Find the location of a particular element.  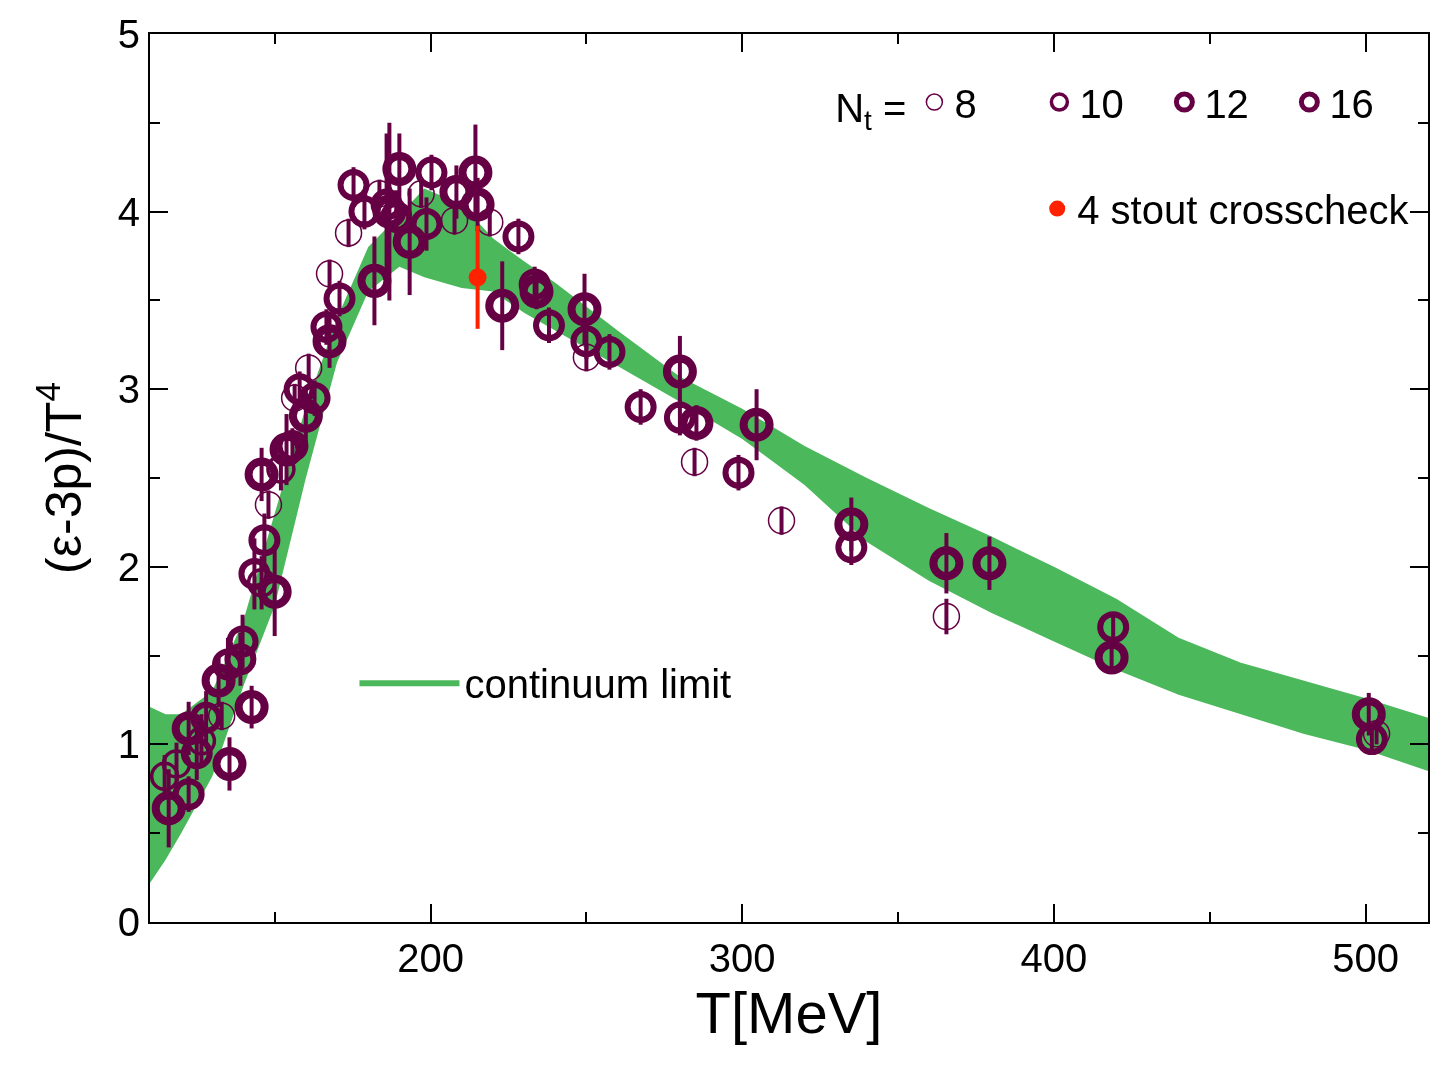

y-tick-label: 1 is located at coordinates (128, 744).